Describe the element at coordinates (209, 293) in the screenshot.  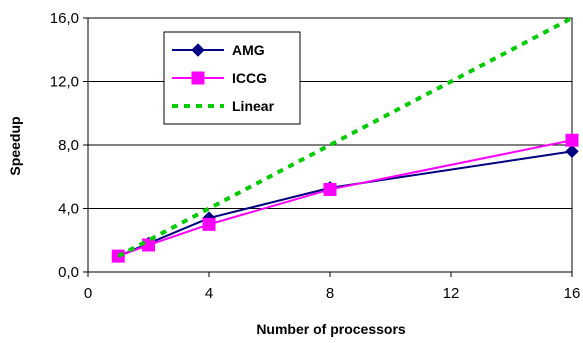
I see `x-tick-label: 4` at that location.